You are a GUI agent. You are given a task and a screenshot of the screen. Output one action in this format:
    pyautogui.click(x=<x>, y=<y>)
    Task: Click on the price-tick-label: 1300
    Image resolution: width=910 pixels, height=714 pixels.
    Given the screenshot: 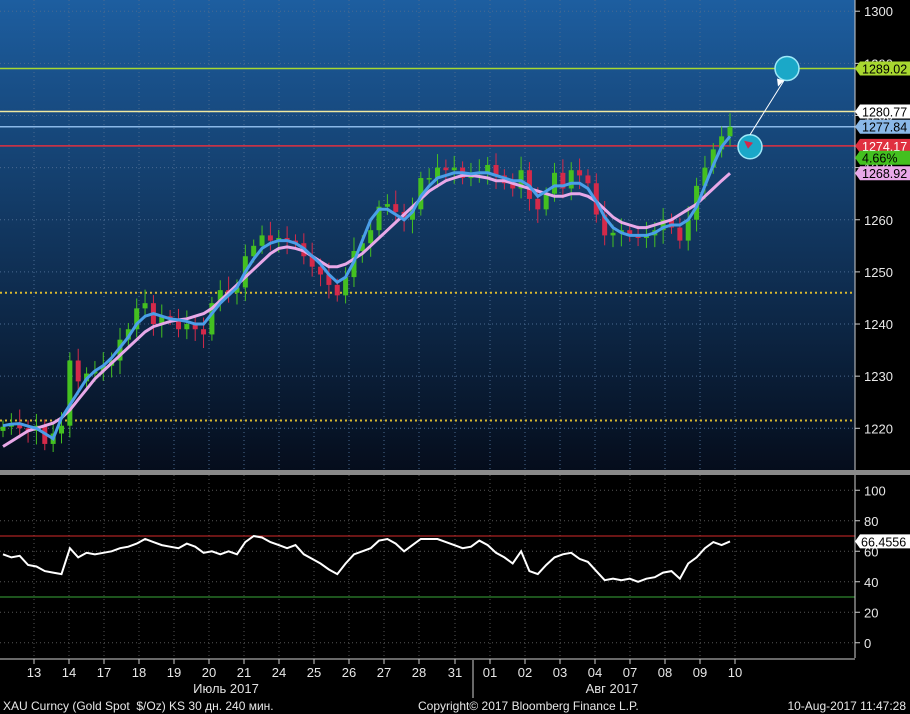 What is the action you would take?
    pyautogui.click(x=878, y=11)
    